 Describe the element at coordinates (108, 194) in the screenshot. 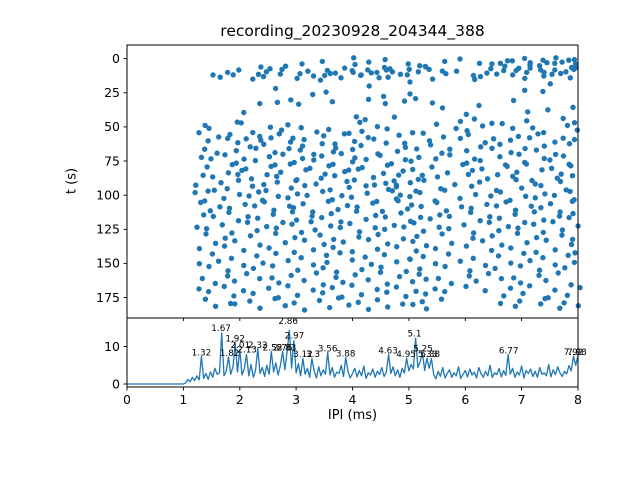

I see `y-tick-label: 100` at that location.